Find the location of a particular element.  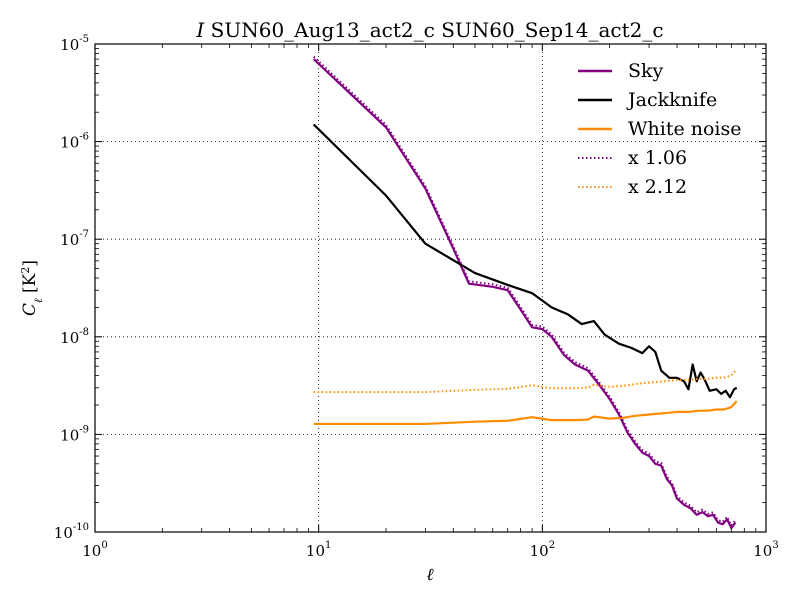

chart-title-variable: I is located at coordinates (200, 30).